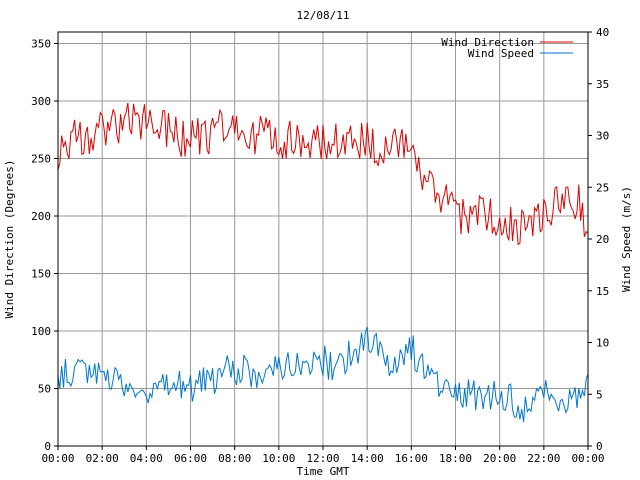 The width and height of the screenshot is (640, 480). Describe the element at coordinates (602, 32) in the screenshot. I see `y-tick-label-right: 40` at that location.